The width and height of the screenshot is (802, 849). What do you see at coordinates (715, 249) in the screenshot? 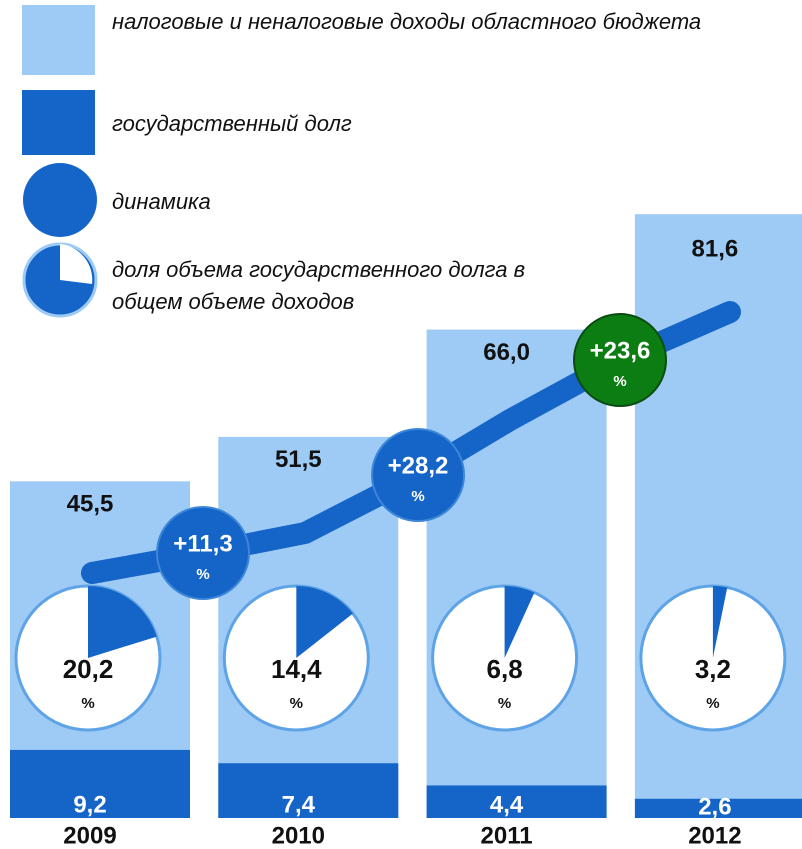
I see `value-label: 81,6` at bounding box center [715, 249].